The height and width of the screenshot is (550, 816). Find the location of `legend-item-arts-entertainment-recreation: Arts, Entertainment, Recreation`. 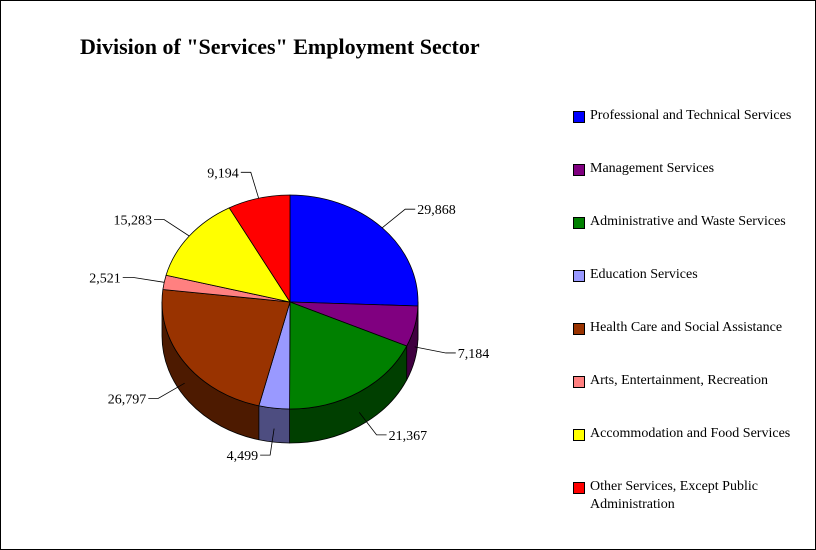

legend-item-arts-entertainment-recreation: Arts, Entertainment, Recreation is located at coordinates (691, 381).